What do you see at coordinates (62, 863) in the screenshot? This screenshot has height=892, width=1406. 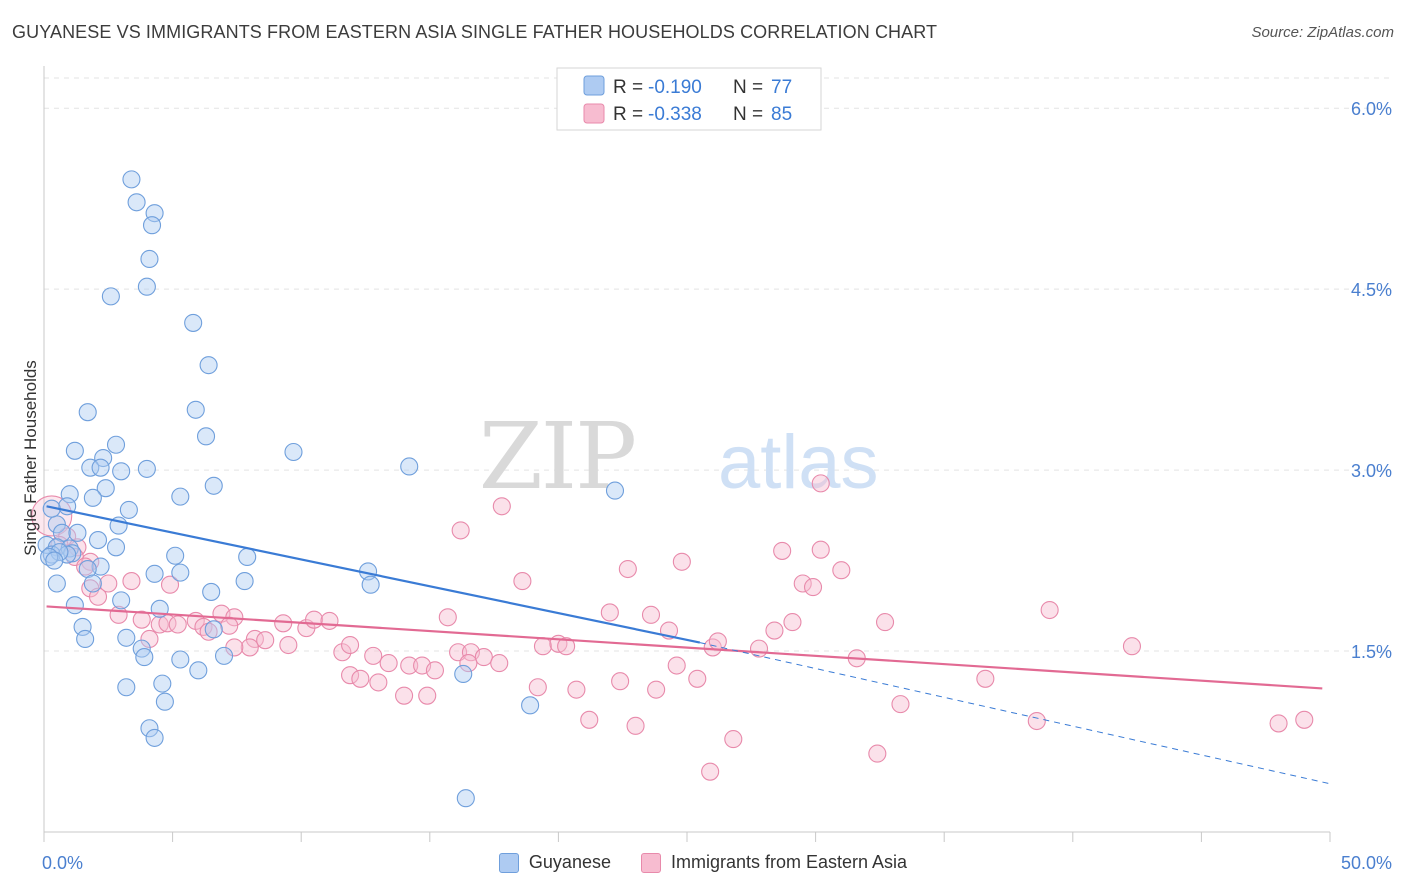 I see `x-tick-label-min: 0.0%` at bounding box center [62, 863].